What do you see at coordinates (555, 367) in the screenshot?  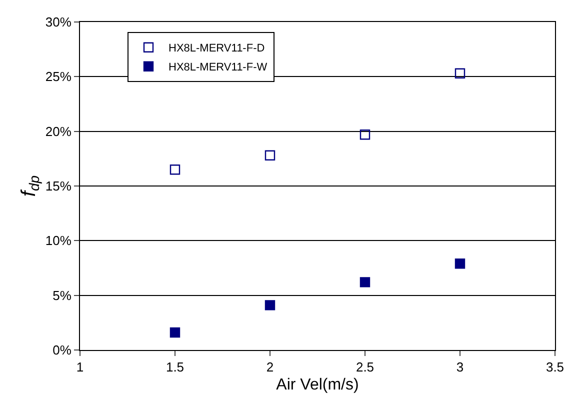 I see `x-tick-label: 3.5` at bounding box center [555, 367].